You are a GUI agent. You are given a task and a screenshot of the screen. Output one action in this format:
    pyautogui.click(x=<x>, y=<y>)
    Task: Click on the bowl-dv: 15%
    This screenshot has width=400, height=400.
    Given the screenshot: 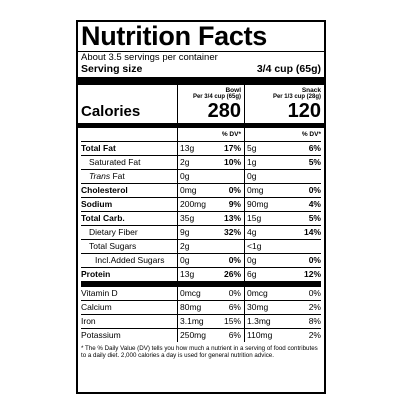 What is the action you would take?
    pyautogui.click(x=232, y=321)
    